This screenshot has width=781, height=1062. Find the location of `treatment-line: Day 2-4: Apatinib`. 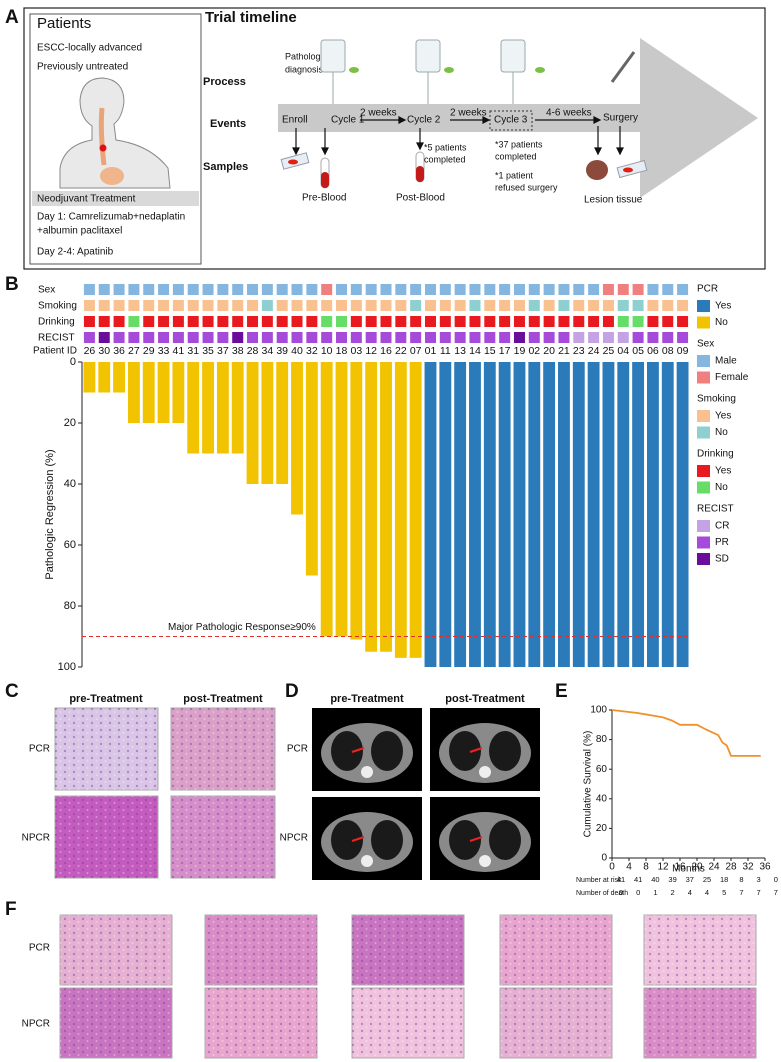

treatment-line: Day 2-4: Apatinib is located at coordinates (75, 252).